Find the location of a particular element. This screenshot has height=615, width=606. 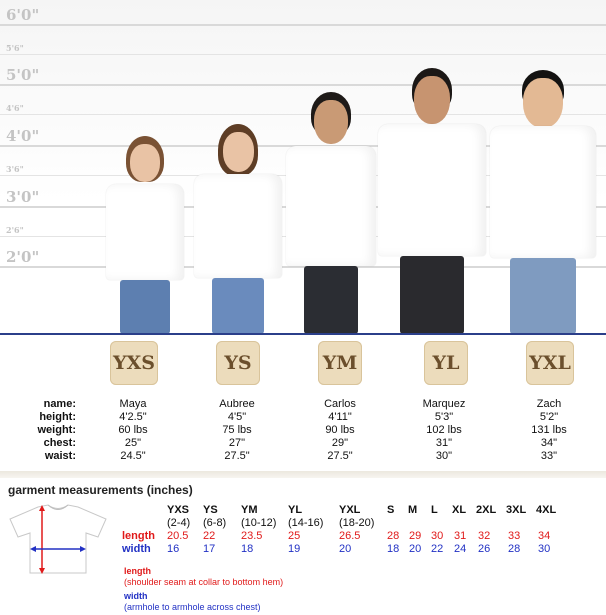

kid-waist: 33" is located at coordinates (549, 456).